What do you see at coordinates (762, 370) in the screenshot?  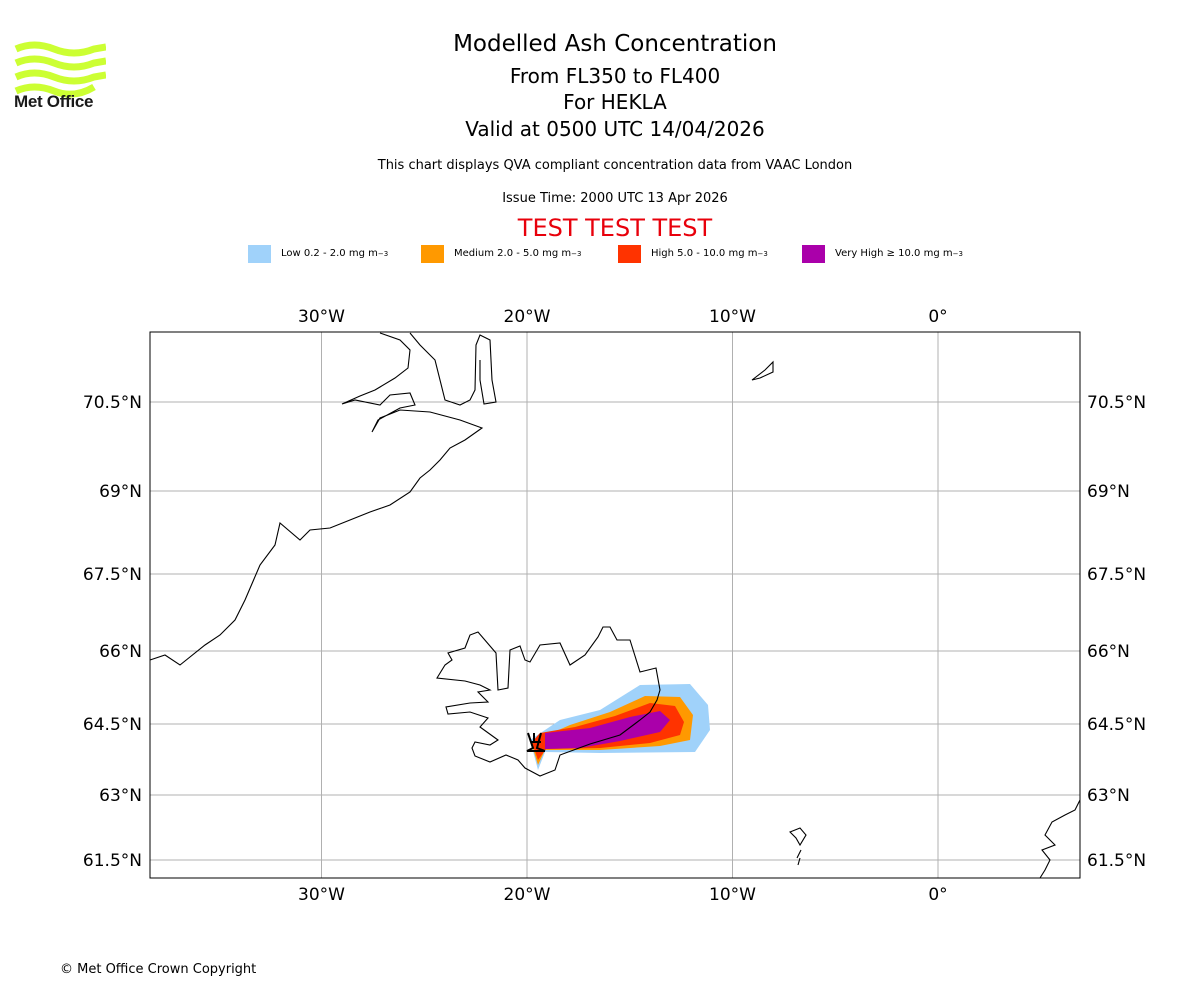 I see `jan-mayen` at bounding box center [762, 370].